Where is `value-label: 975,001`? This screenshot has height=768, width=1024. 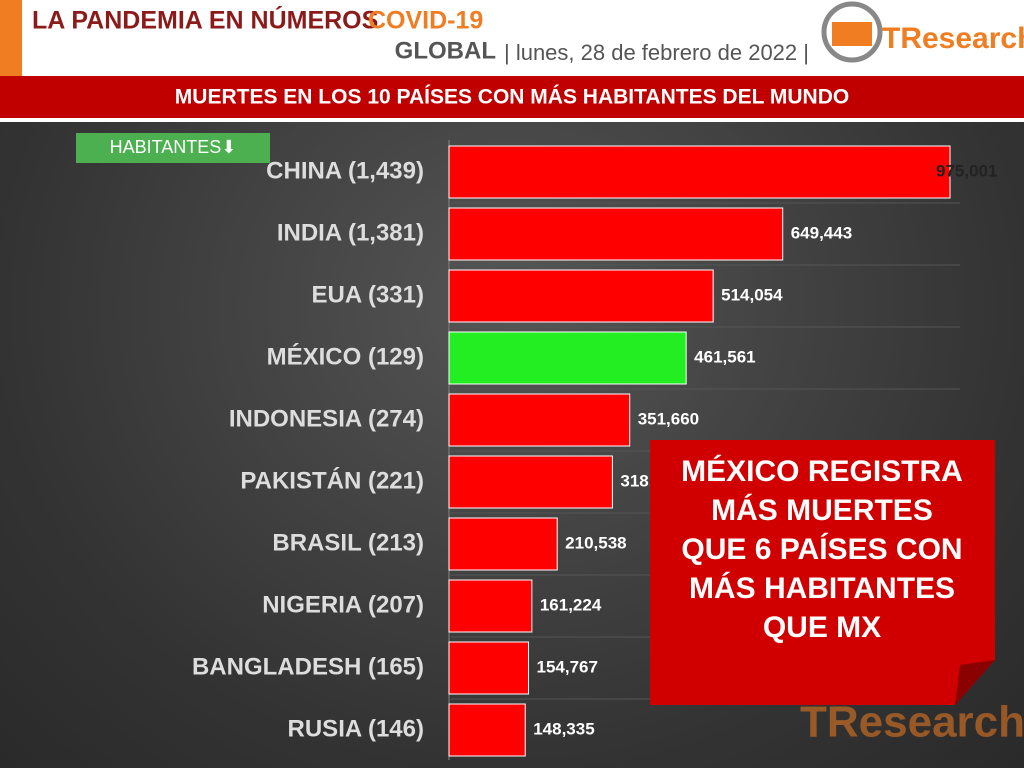 value-label: 975,001 is located at coordinates (966, 170).